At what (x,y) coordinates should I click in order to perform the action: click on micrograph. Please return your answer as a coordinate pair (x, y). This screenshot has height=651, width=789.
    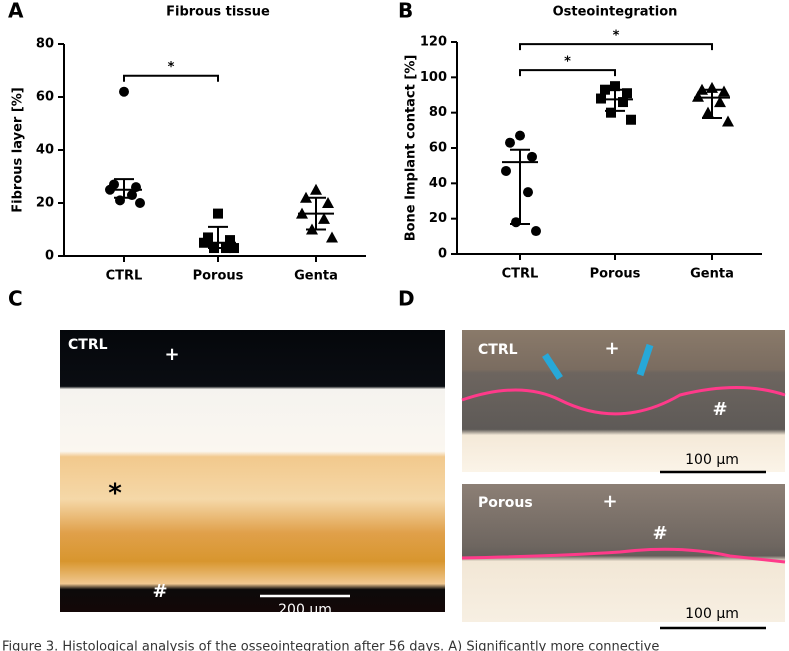
    Looking at the image, I should click on (623, 401).